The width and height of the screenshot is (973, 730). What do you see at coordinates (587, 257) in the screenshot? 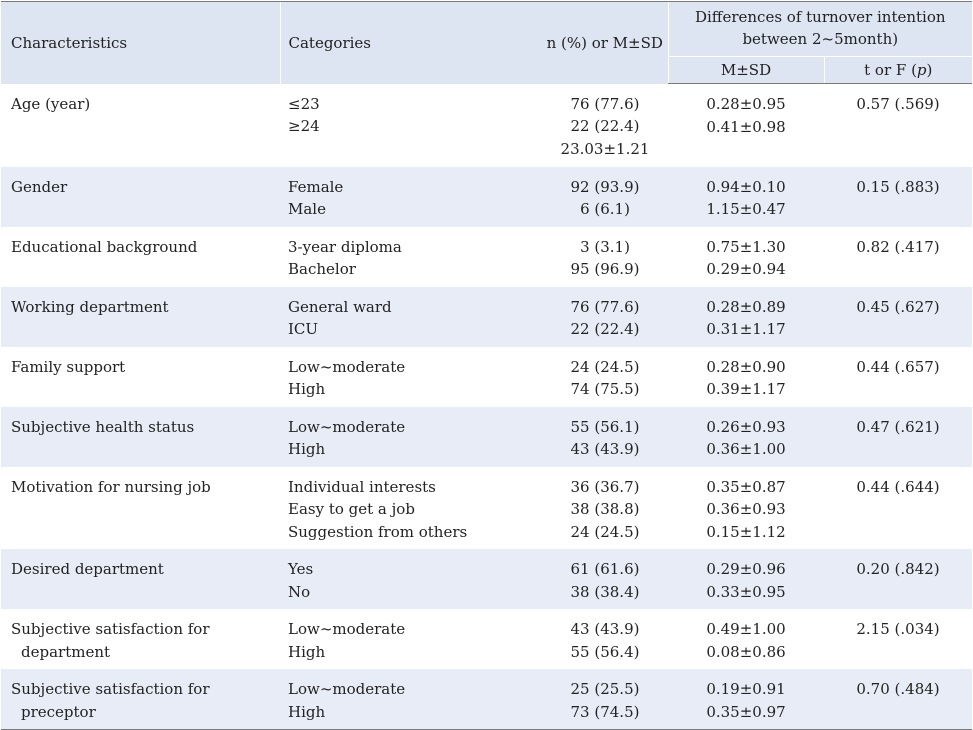
I see `cell-n-percent: 3 (3.1) 95 (96.9)` at bounding box center [587, 257].